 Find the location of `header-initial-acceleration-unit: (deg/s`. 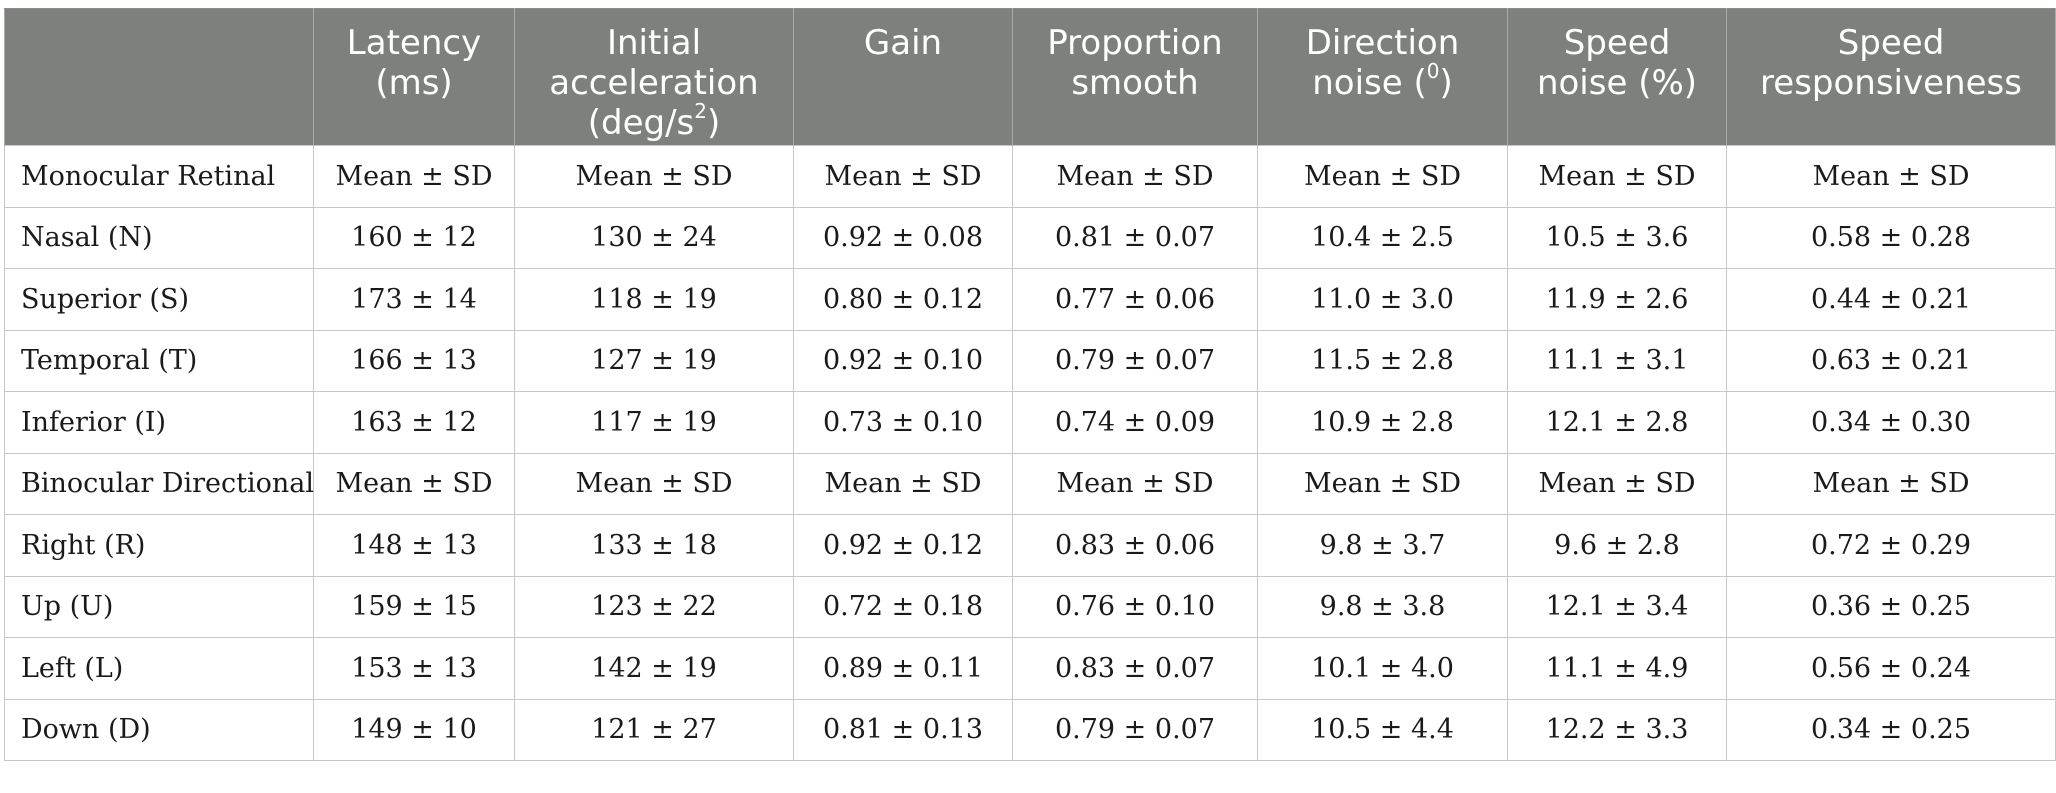

header-initial-acceleration-unit: (deg/s is located at coordinates (641, 123).